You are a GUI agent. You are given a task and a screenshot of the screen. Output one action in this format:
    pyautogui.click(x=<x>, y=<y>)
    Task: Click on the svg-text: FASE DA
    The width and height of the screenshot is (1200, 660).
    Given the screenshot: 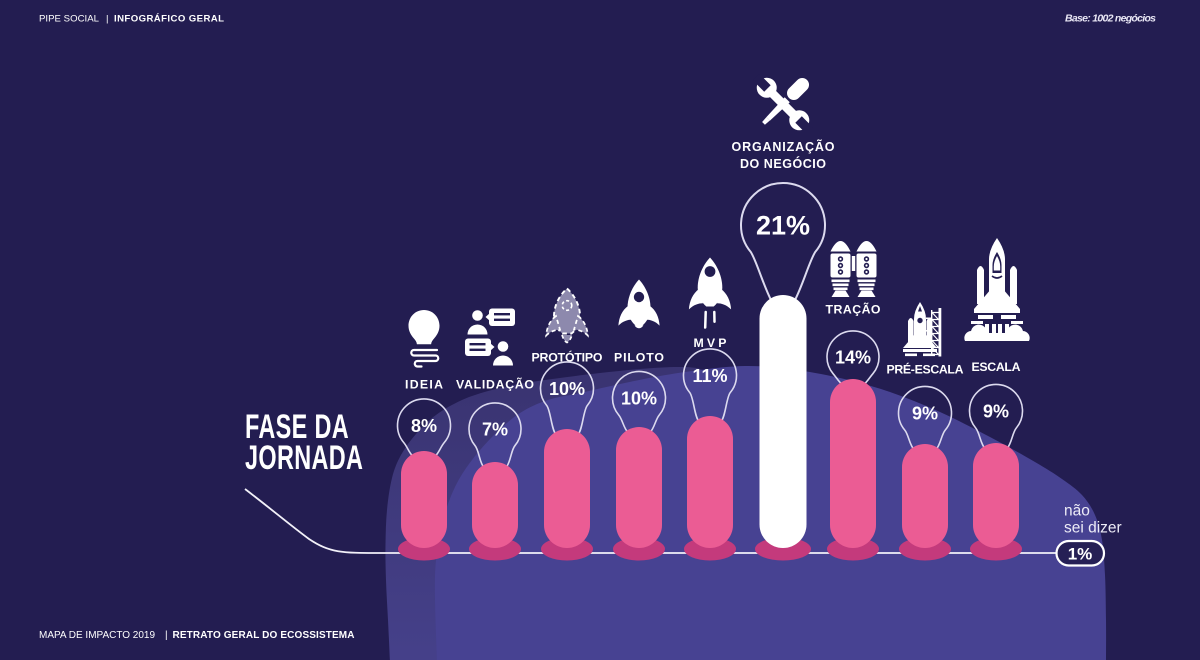 What is the action you would take?
    pyautogui.click(x=297, y=427)
    